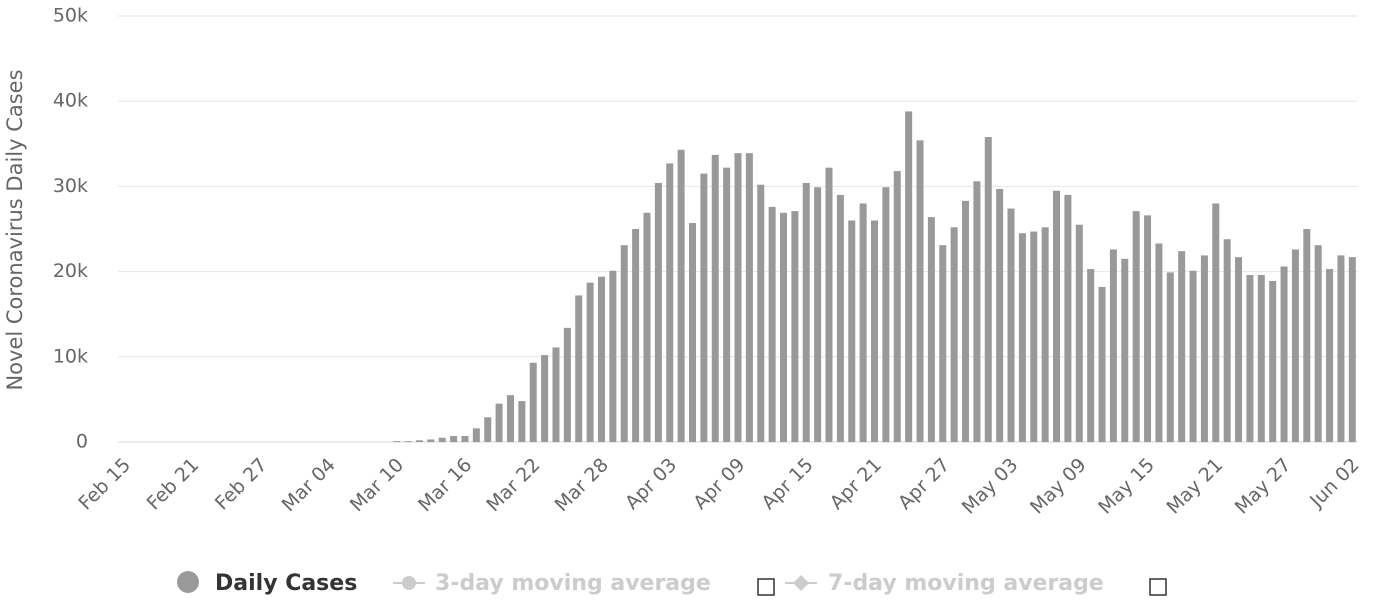  Describe the element at coordinates (788, 484) in the screenshot. I see `x-tick-label: Apr 15` at that location.